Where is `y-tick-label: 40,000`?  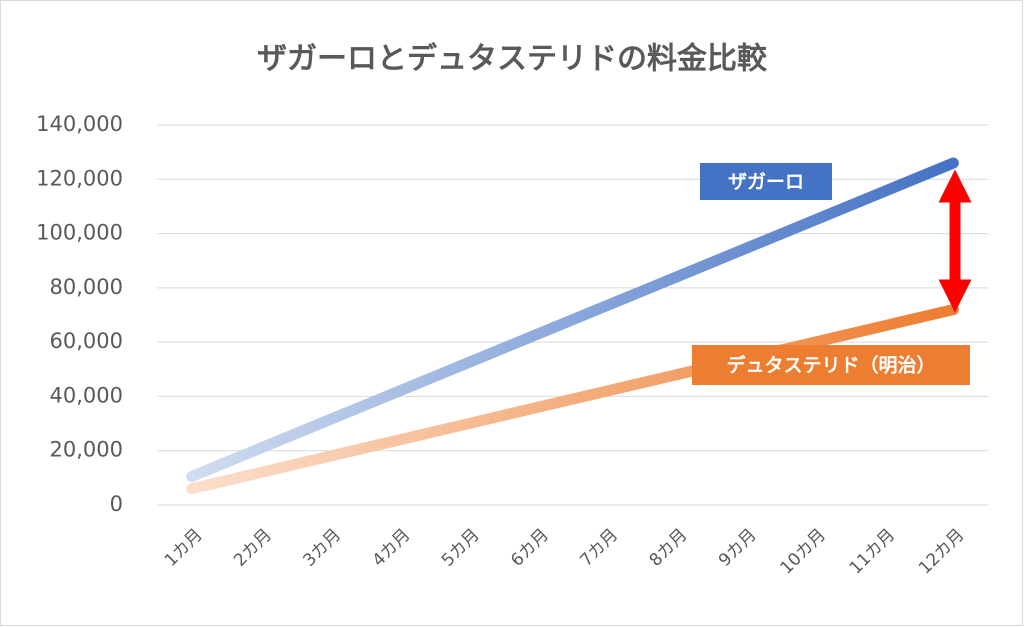 y-tick-label: 40,000 is located at coordinates (86, 395).